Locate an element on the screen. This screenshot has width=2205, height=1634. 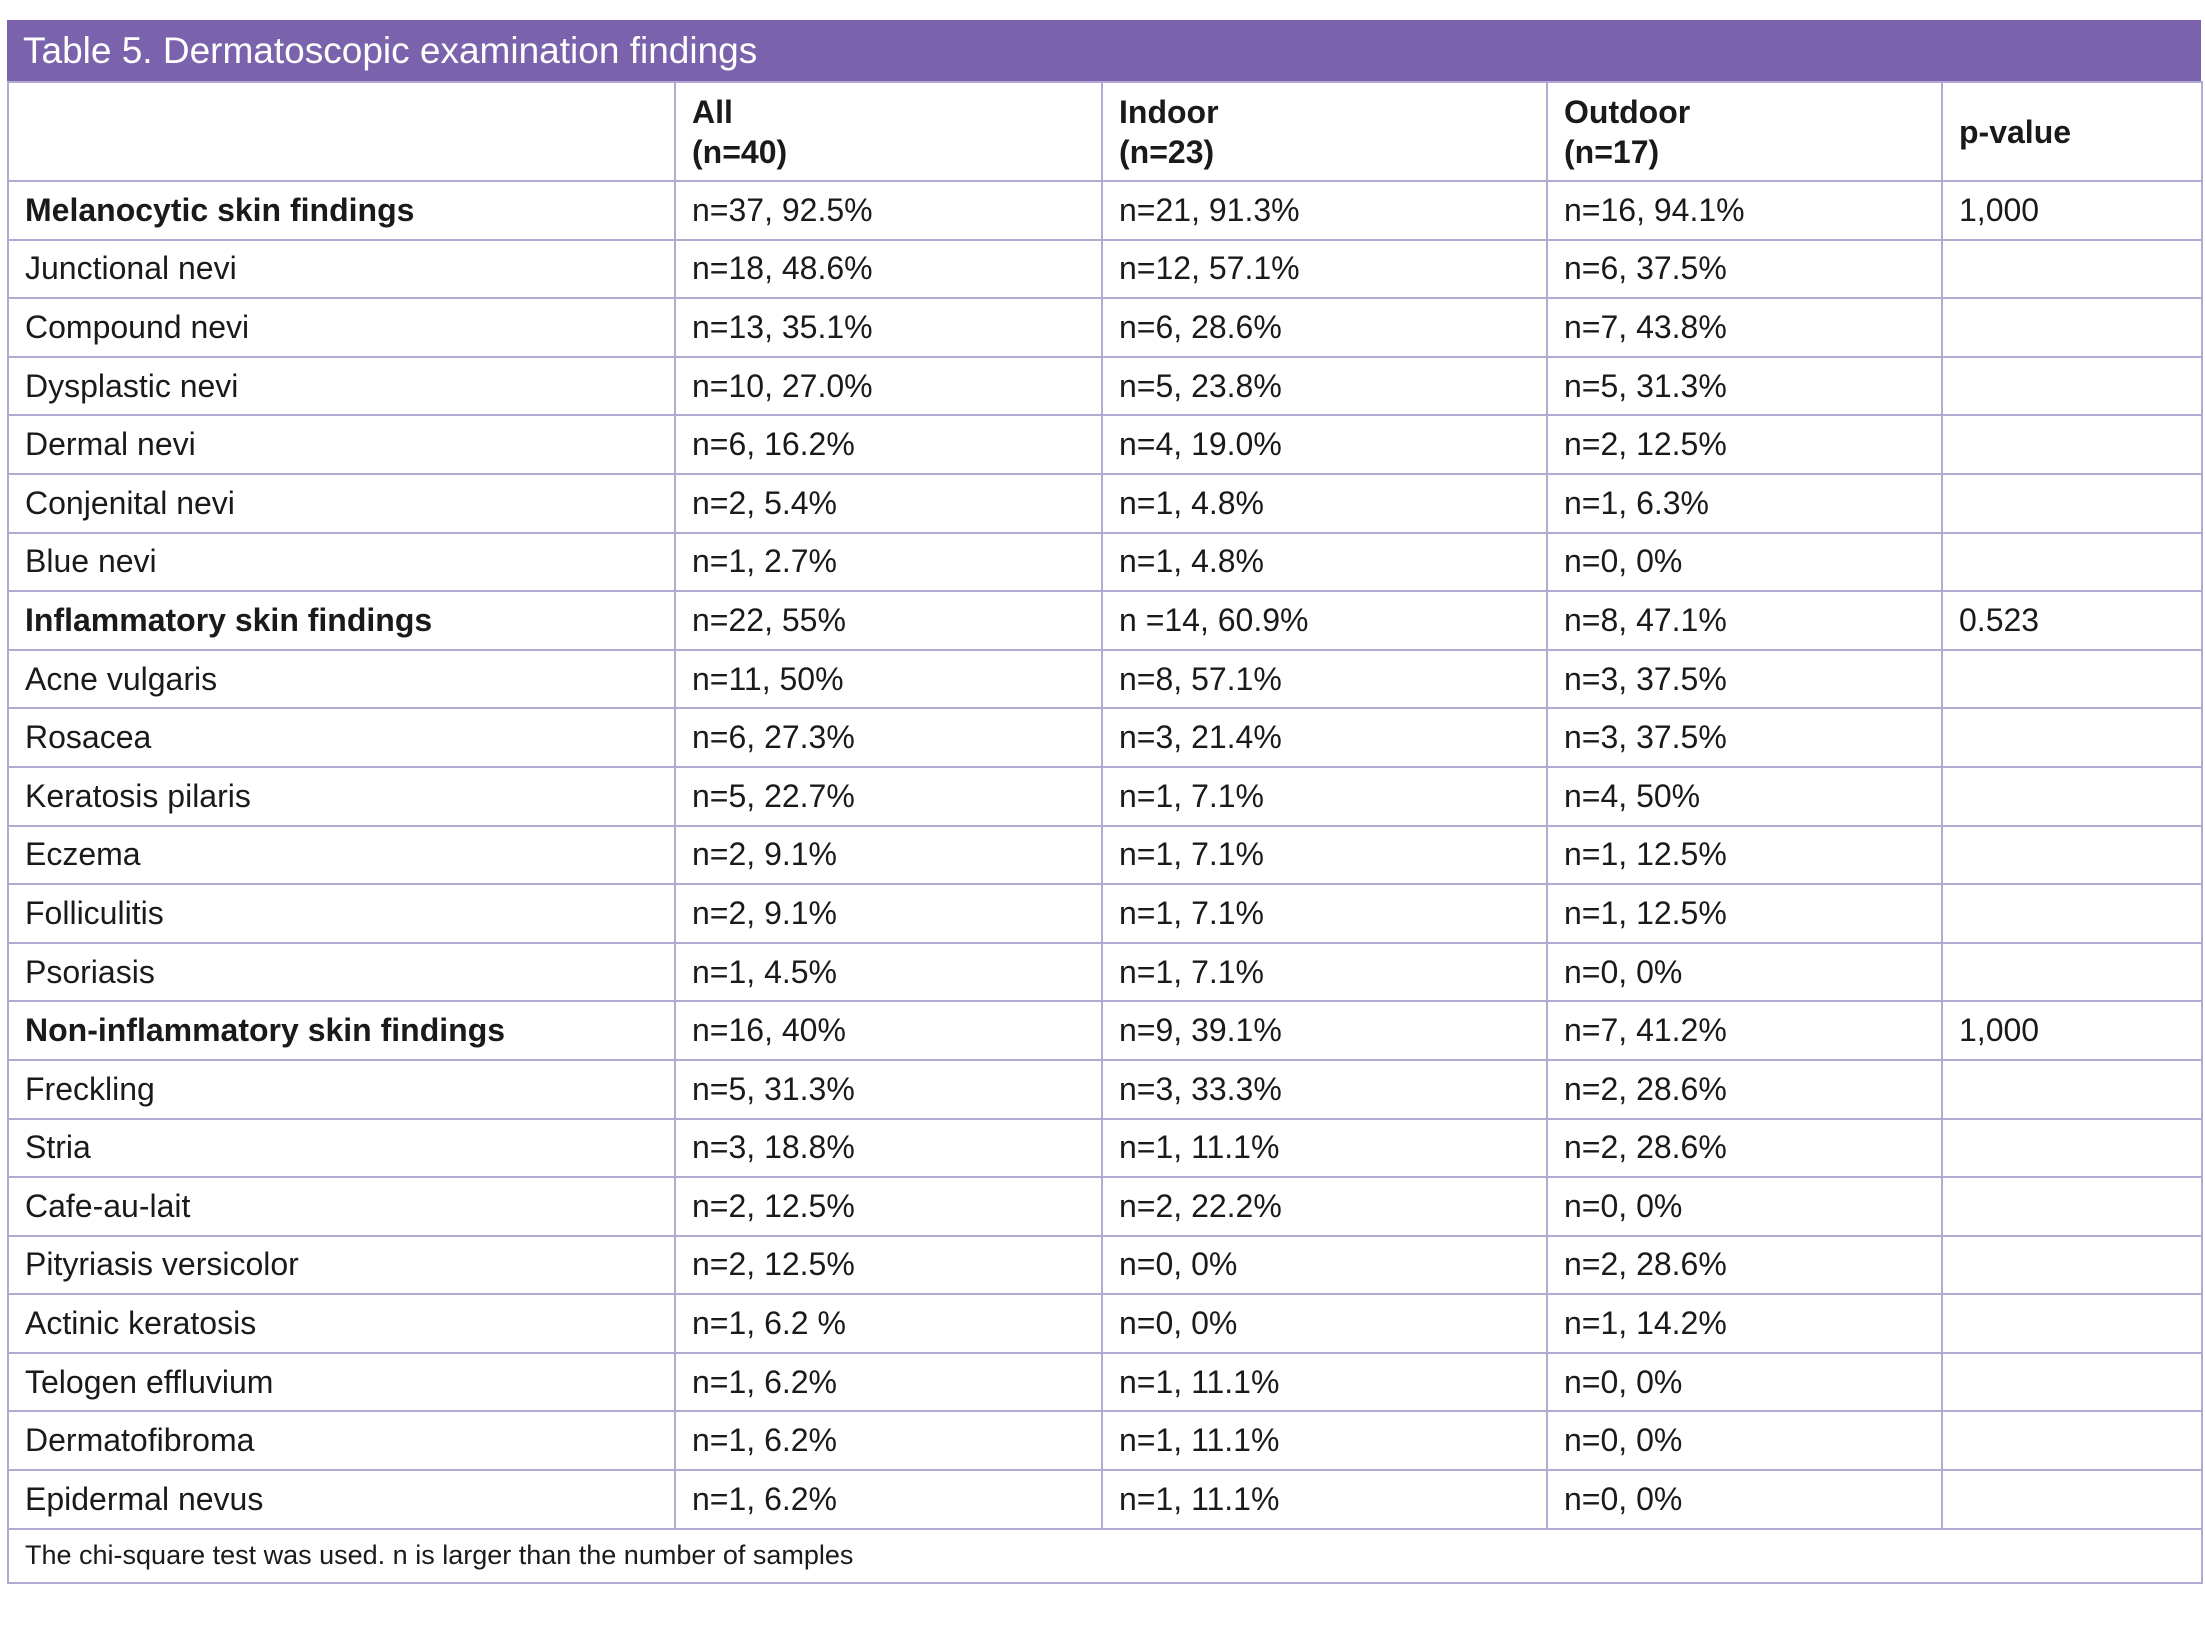
item-row: Rosacea n=6, 27.3% n=3, 21.4% n=3, 37.5% is located at coordinates (1105, 737).